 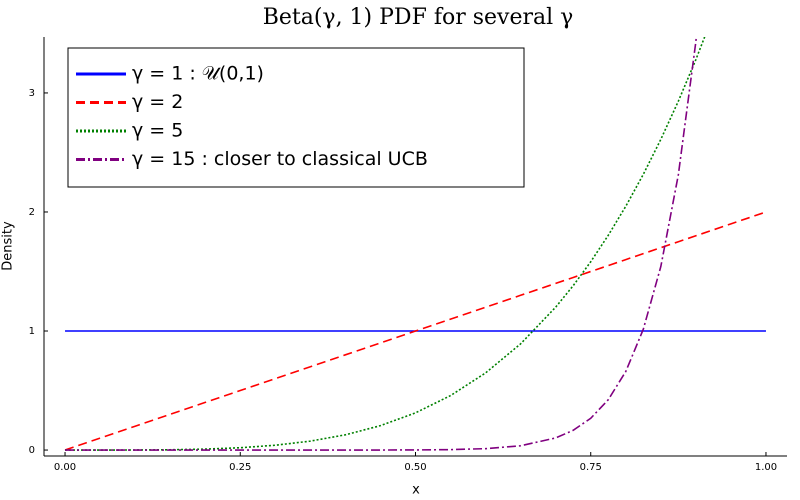 What do you see at coordinates (65, 467) in the screenshot?
I see `x-tick-label: 0.00` at bounding box center [65, 467].